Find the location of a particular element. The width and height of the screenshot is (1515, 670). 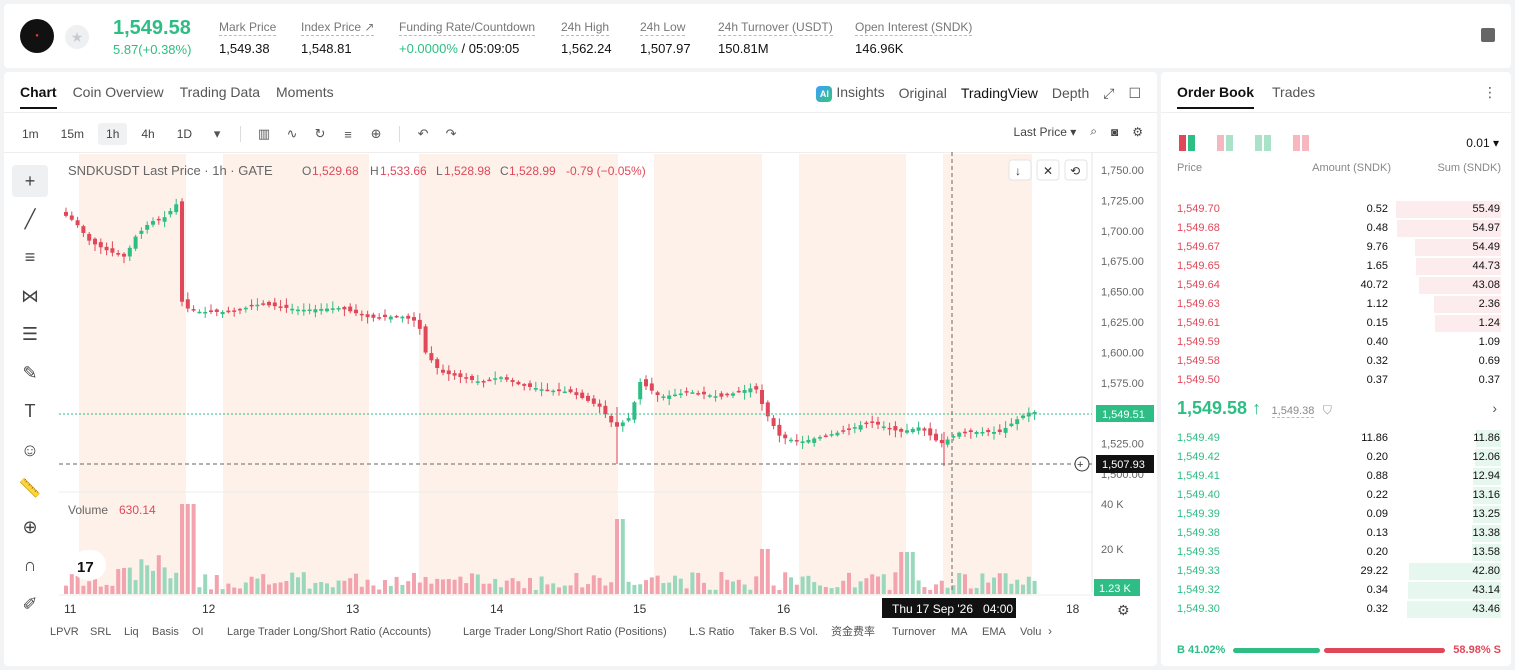

camera-icon: ◙ is located at coordinates (1114, 131).